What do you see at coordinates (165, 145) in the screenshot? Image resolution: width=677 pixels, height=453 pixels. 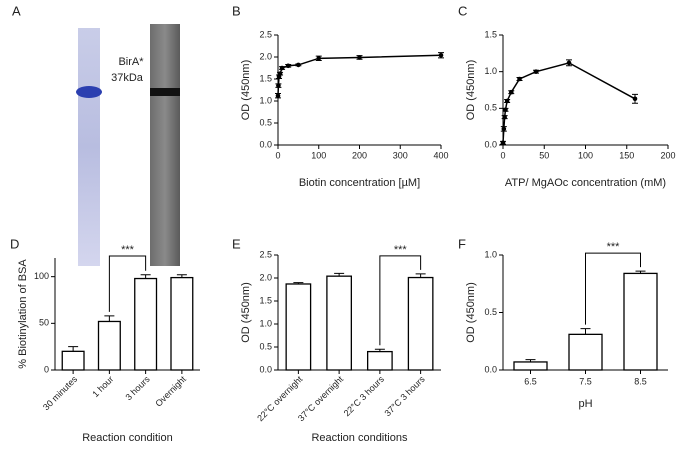 I see `western-lane` at bounding box center [165, 145].